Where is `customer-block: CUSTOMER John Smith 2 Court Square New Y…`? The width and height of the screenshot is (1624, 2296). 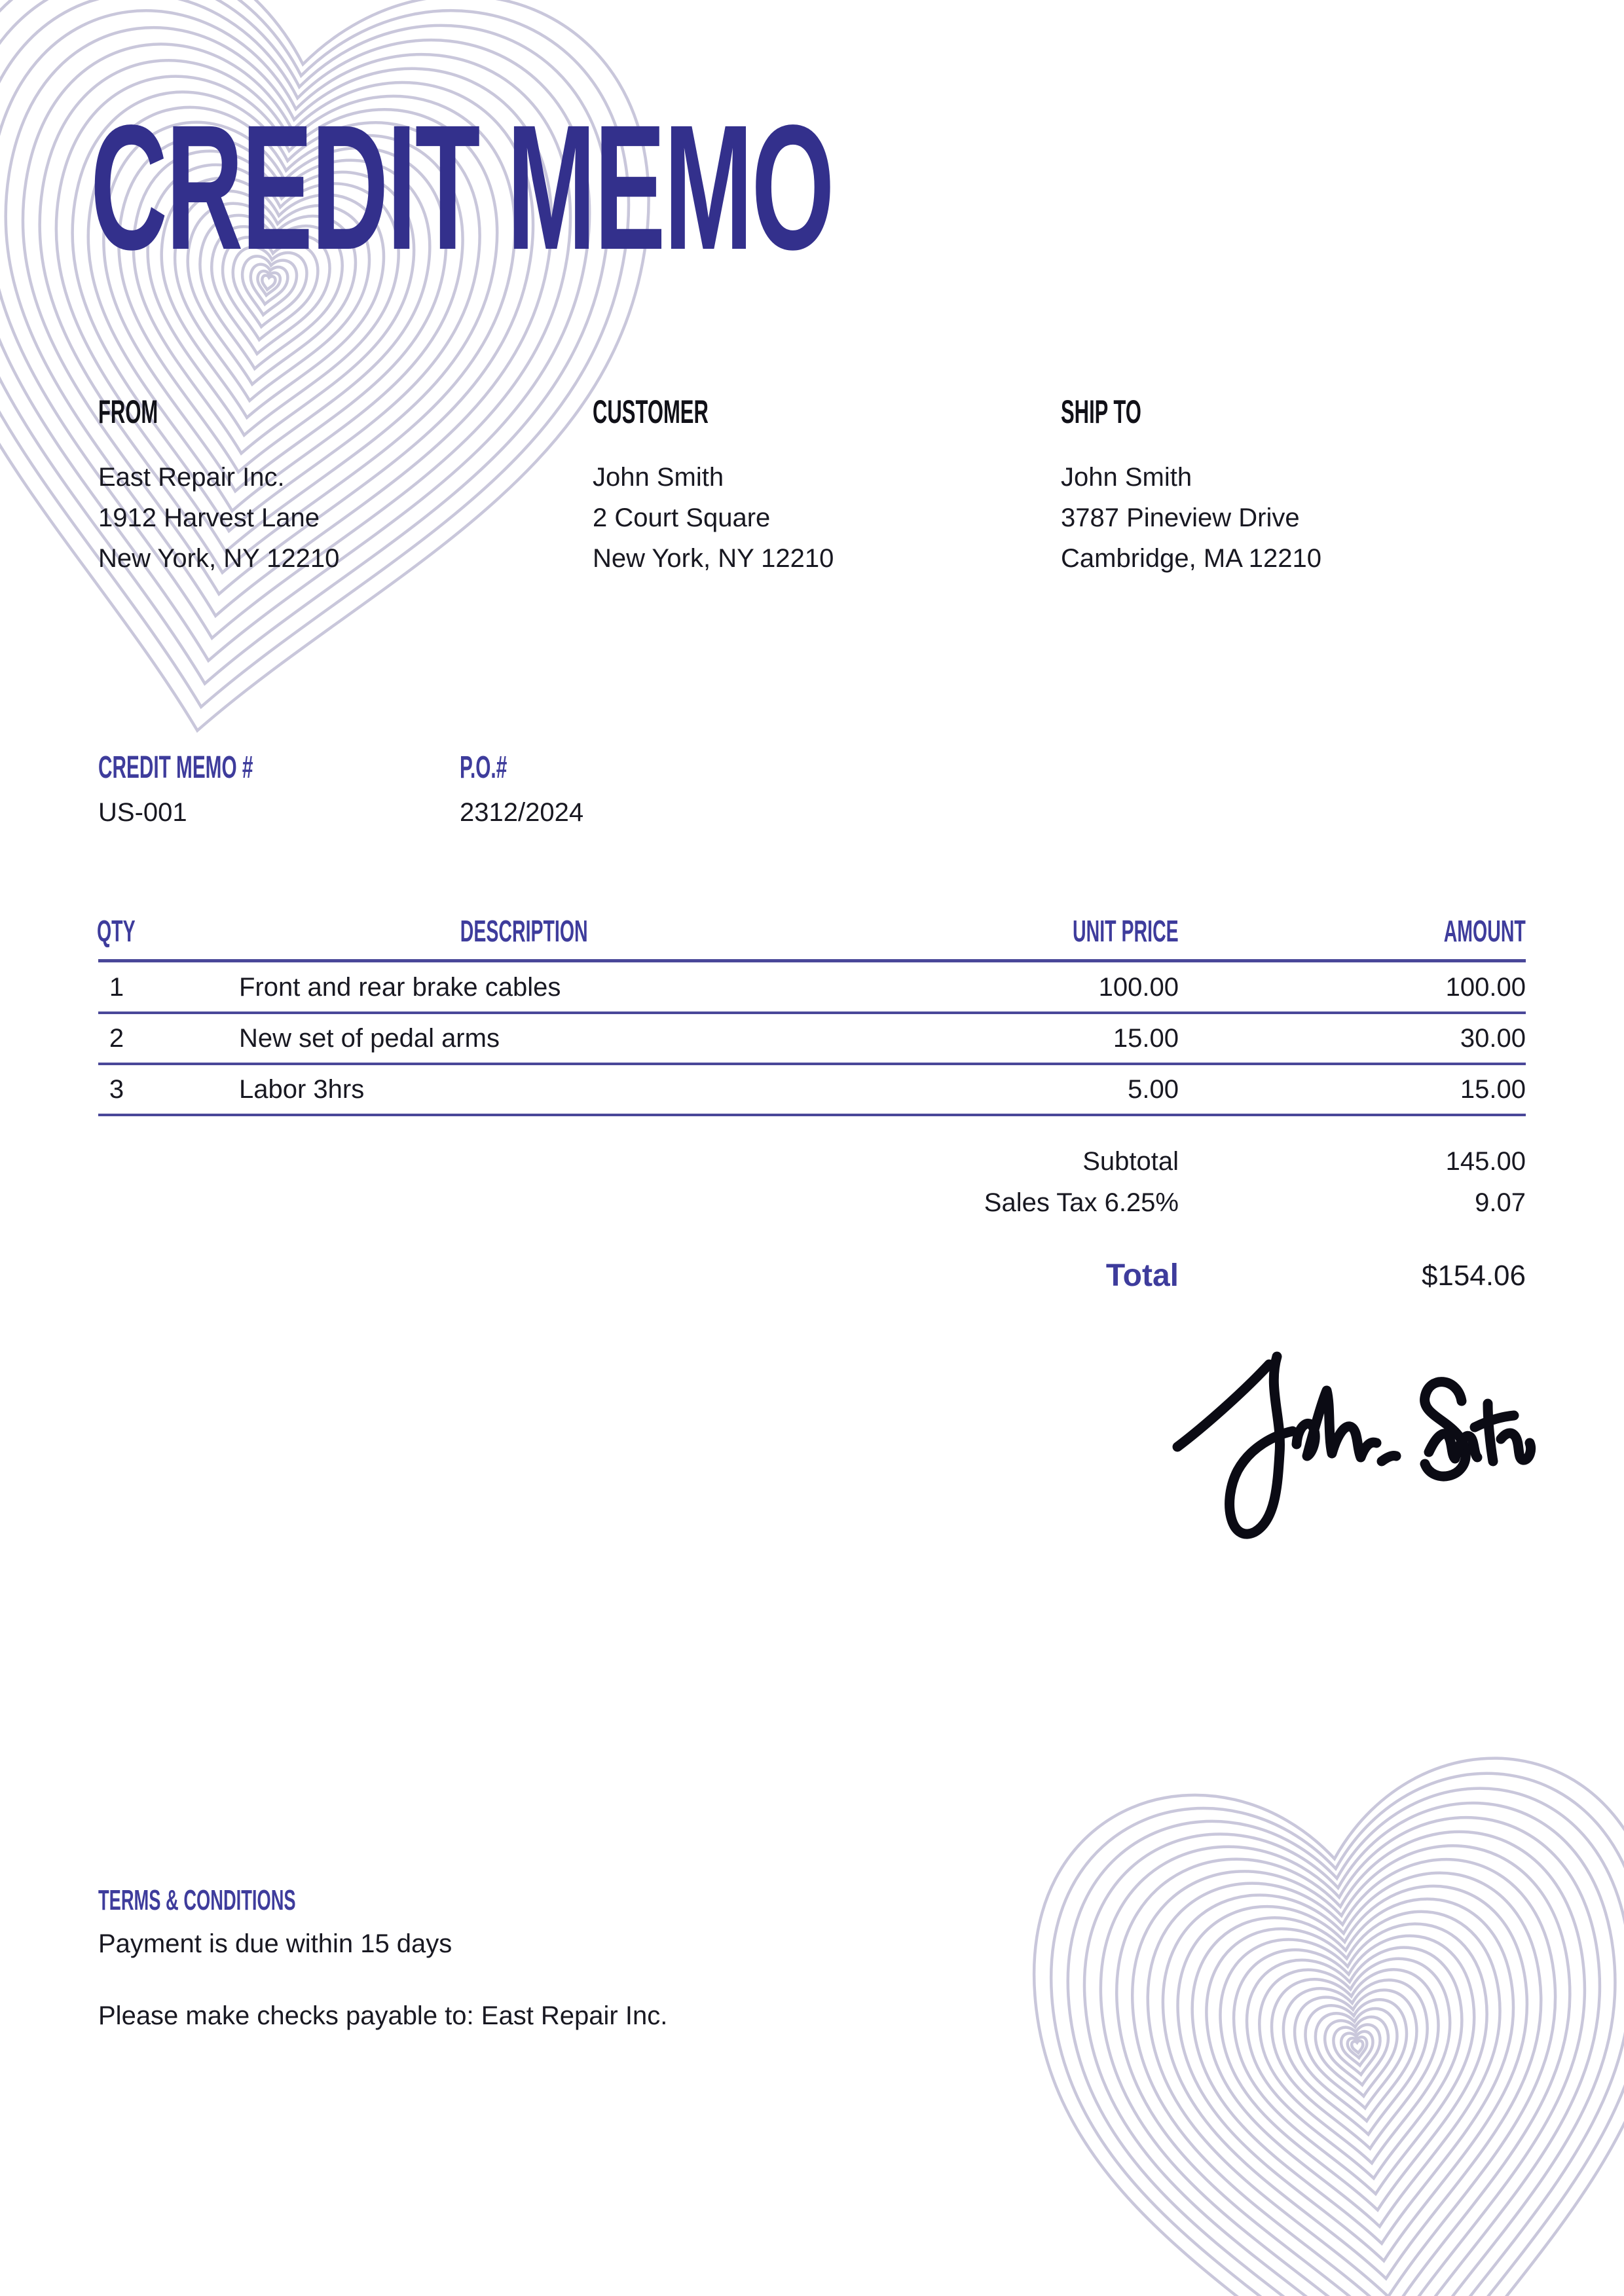
customer-block: CUSTOMER John Smith 2 Court Square New Y… is located at coordinates (822, 486).